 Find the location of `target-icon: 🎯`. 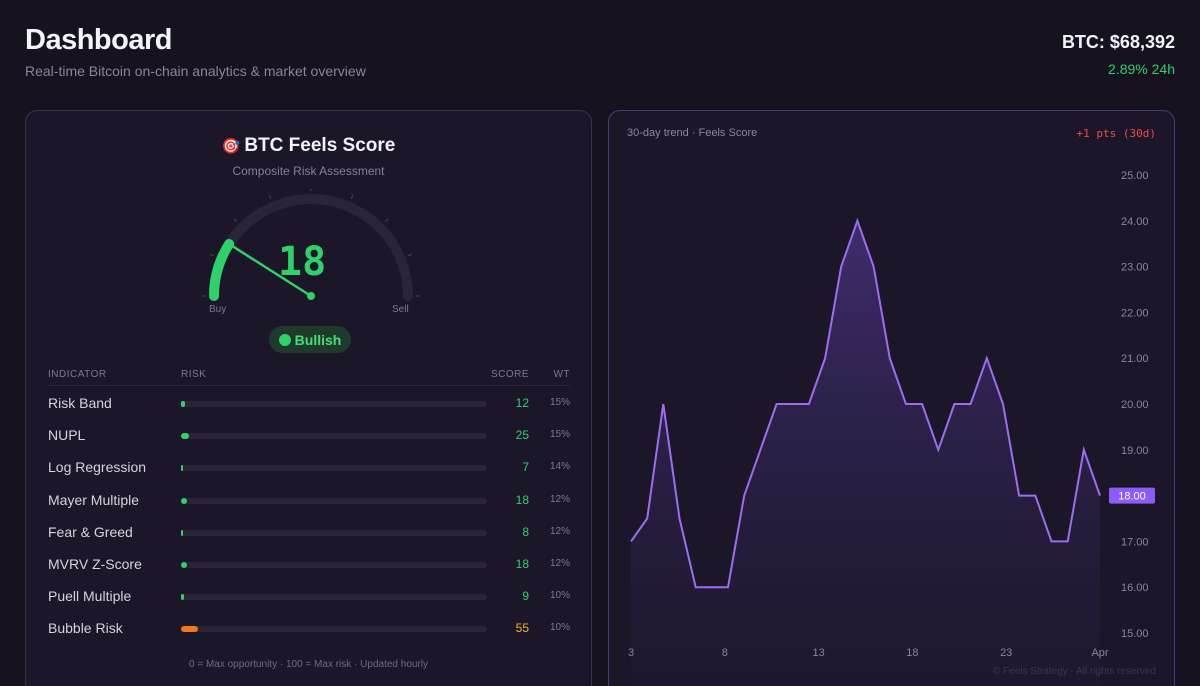

target-icon: 🎯 is located at coordinates (231, 146).